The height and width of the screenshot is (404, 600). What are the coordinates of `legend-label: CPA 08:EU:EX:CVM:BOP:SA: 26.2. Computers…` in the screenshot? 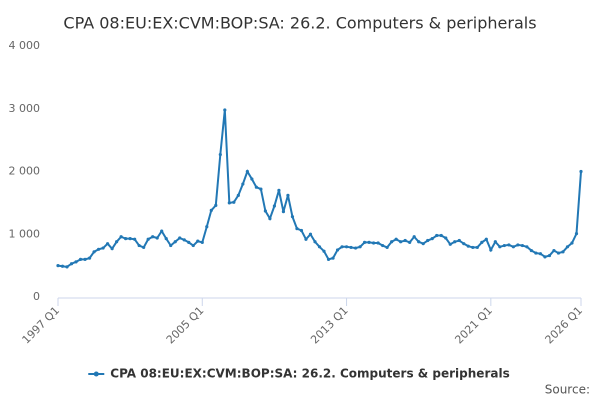 It's located at (309, 374).